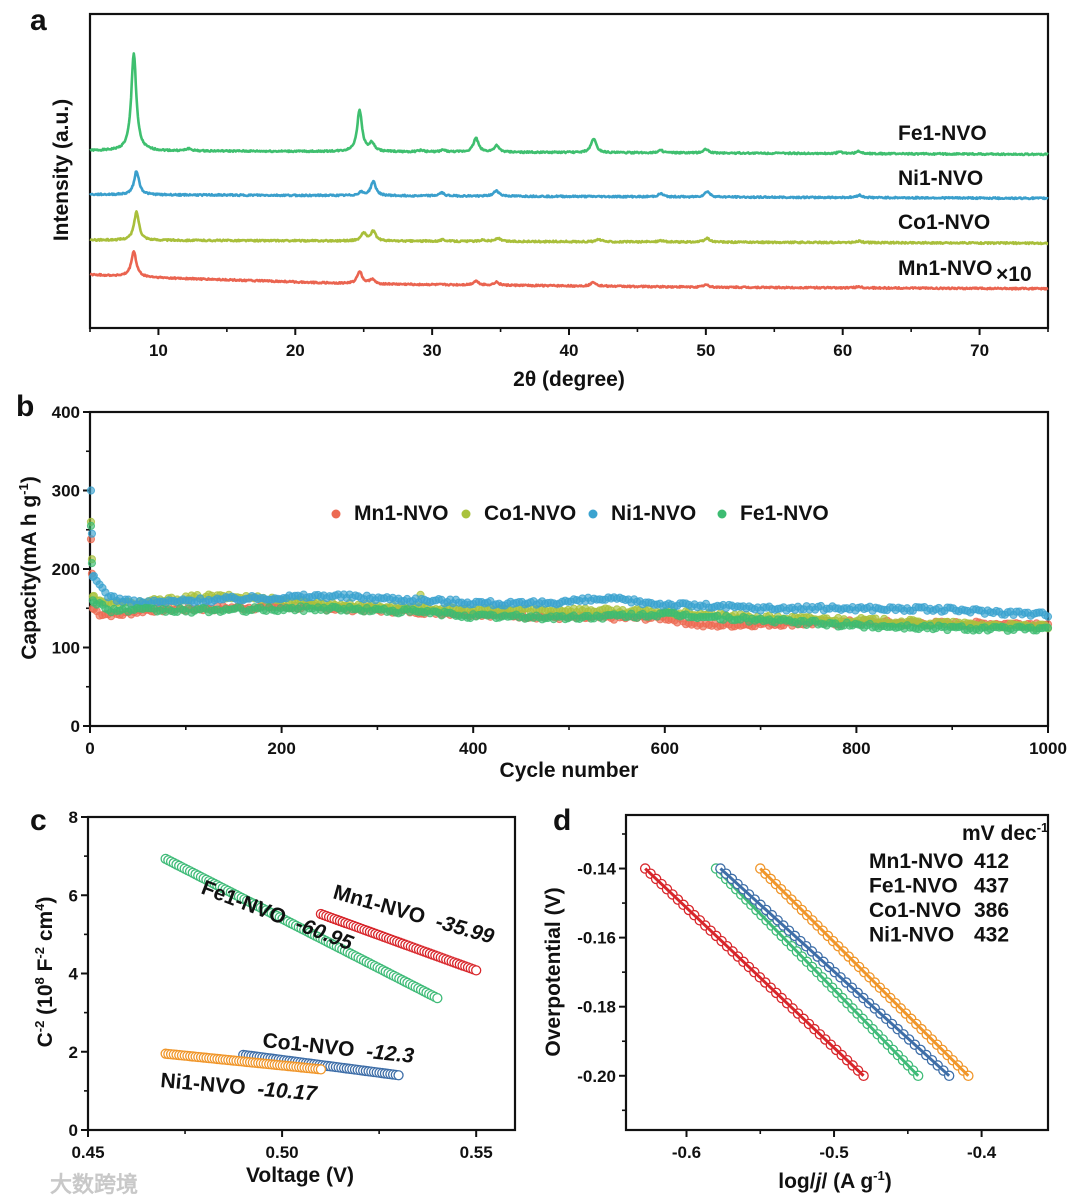 The width and height of the screenshot is (1080, 1203). Describe the element at coordinates (686, 1152) in the screenshot. I see `x-tick-label: -0.6` at that location.